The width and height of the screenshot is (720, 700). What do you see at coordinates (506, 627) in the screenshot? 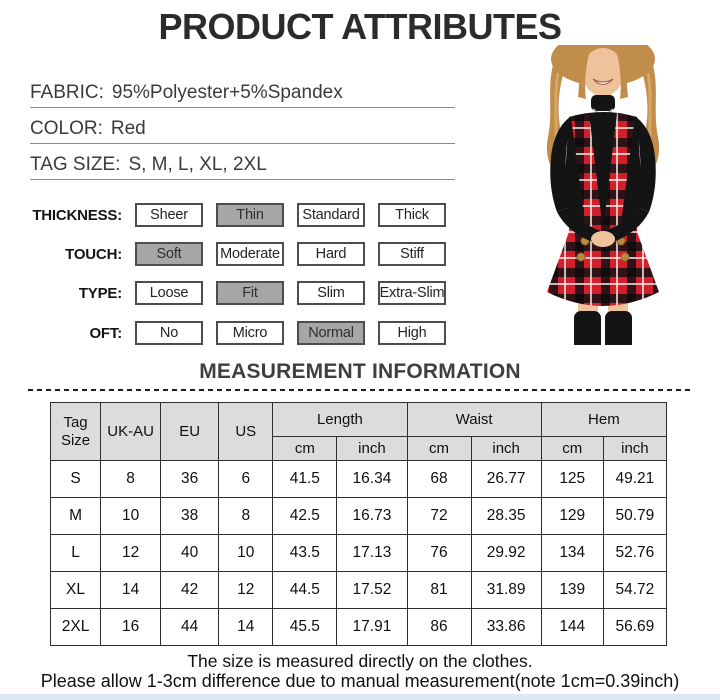
I see `measure-value: 33.86` at bounding box center [506, 627].